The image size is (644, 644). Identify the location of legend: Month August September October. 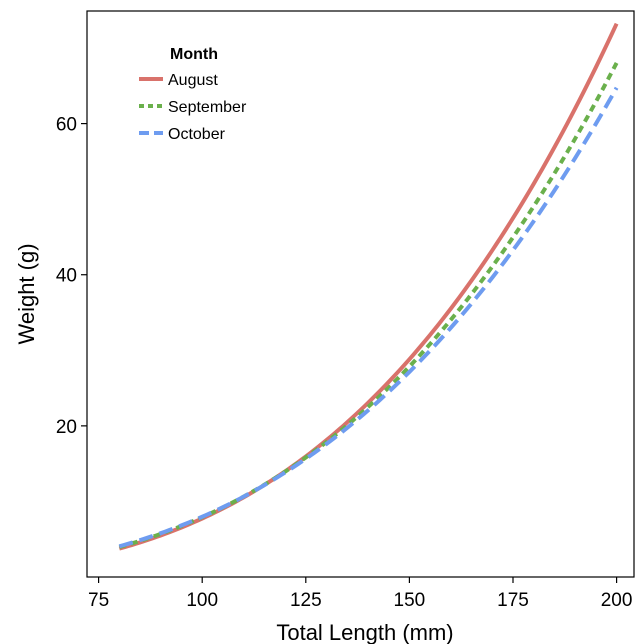
(193, 94).